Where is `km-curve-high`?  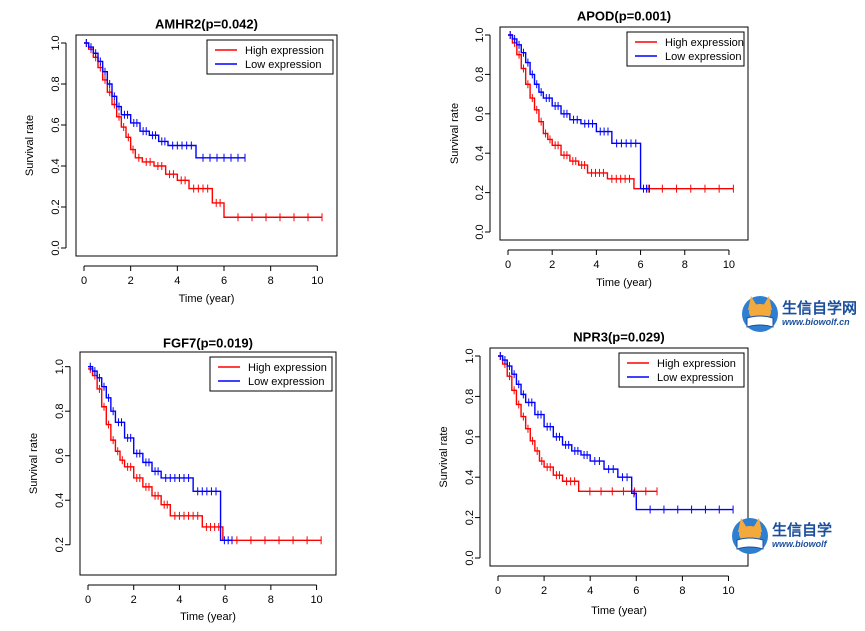 km-curve-high is located at coordinates (205, 454).